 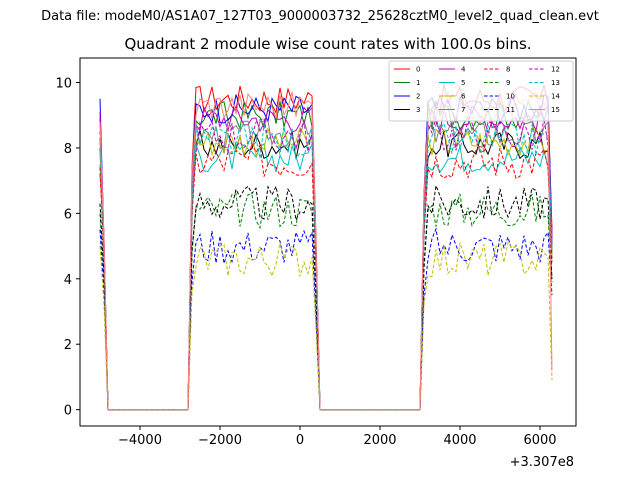 I want to click on legend-label-2: 2, so click(x=418, y=97).